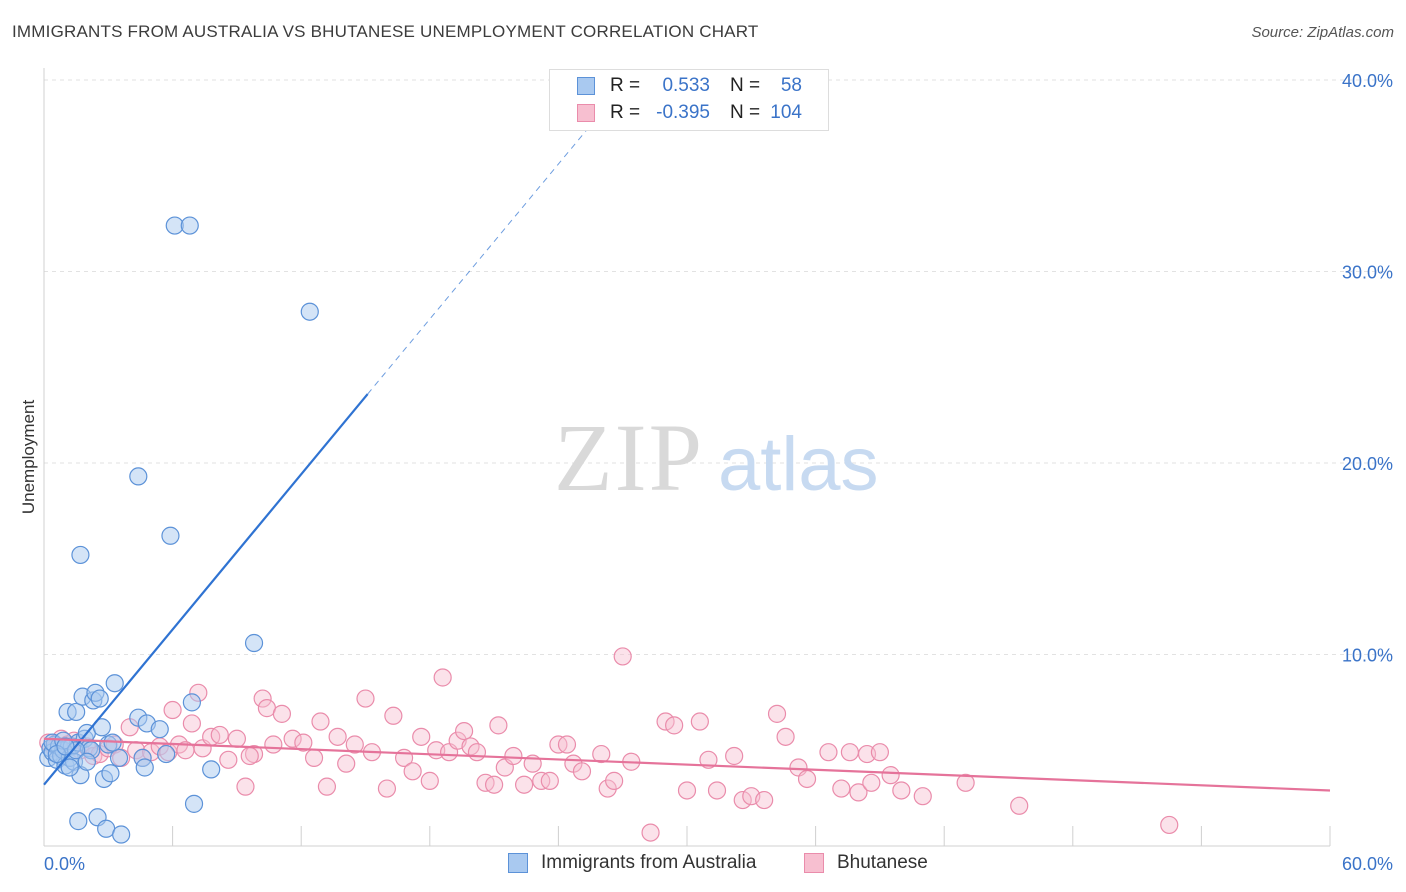 Image resolution: width=1406 pixels, height=892 pixels. Describe the element at coordinates (206, 589) in the screenshot. I see `australia-trend-line` at that location.